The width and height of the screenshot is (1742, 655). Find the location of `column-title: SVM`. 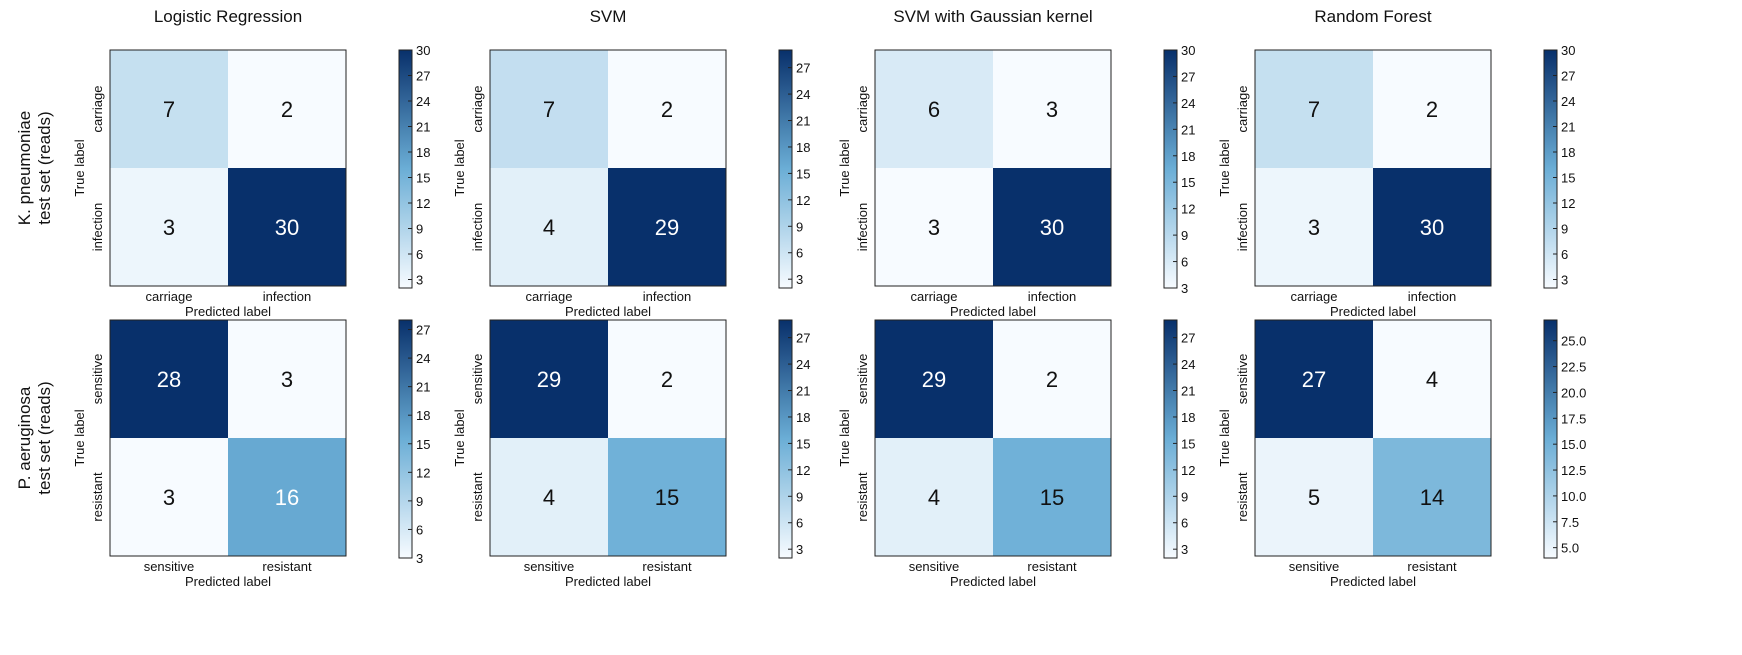

column-title: SVM is located at coordinates (608, 16).